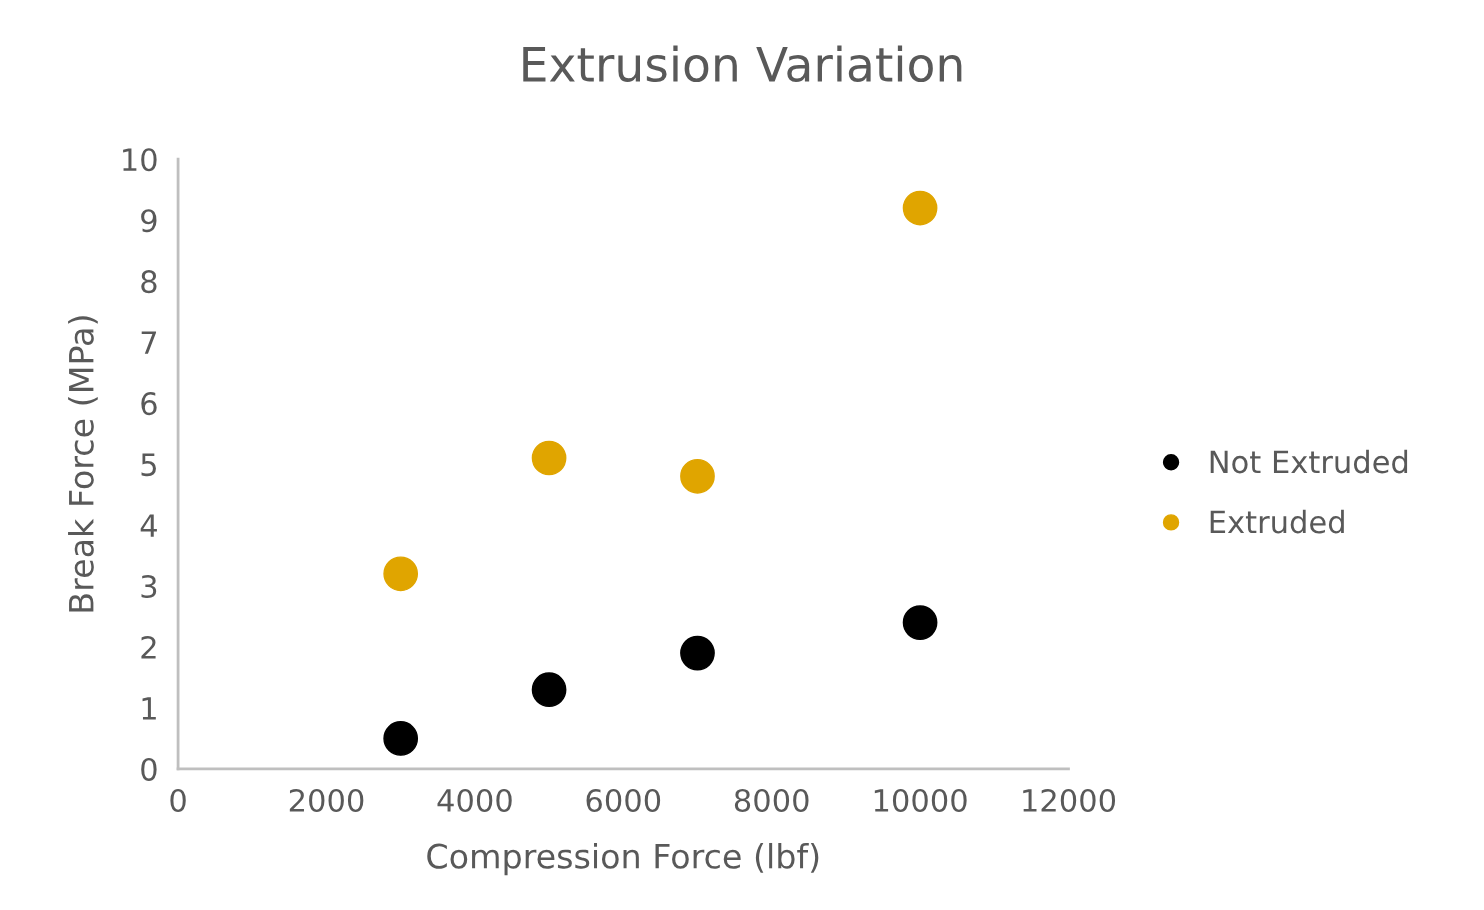 This screenshot has height=910, width=1484. Describe the element at coordinates (149, 708) in the screenshot. I see `y-tick-label: 1` at that location.